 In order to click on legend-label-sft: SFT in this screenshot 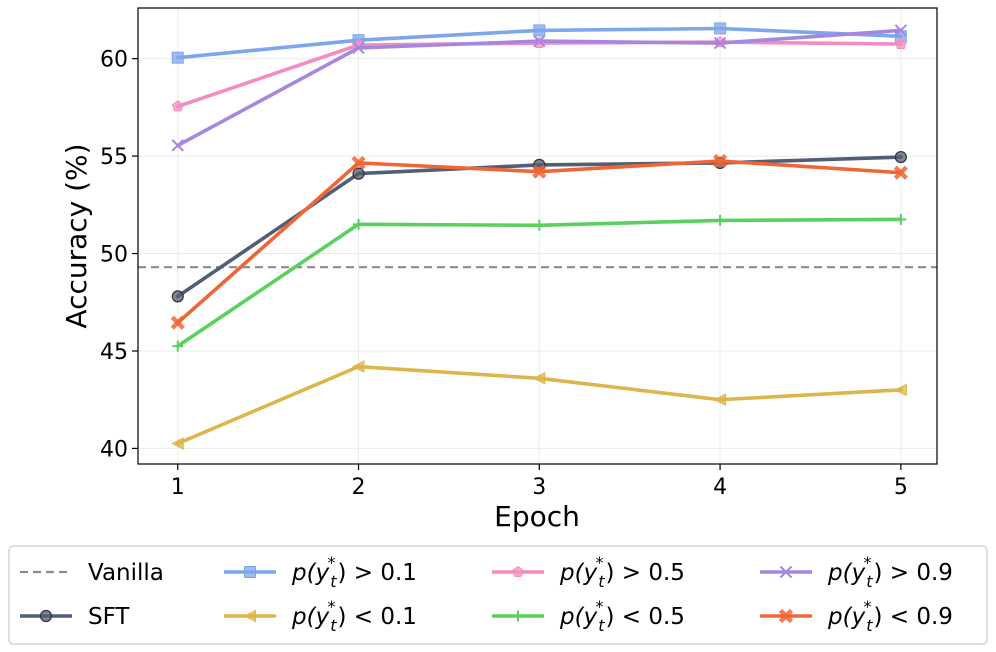, I will do `click(109, 617)`.